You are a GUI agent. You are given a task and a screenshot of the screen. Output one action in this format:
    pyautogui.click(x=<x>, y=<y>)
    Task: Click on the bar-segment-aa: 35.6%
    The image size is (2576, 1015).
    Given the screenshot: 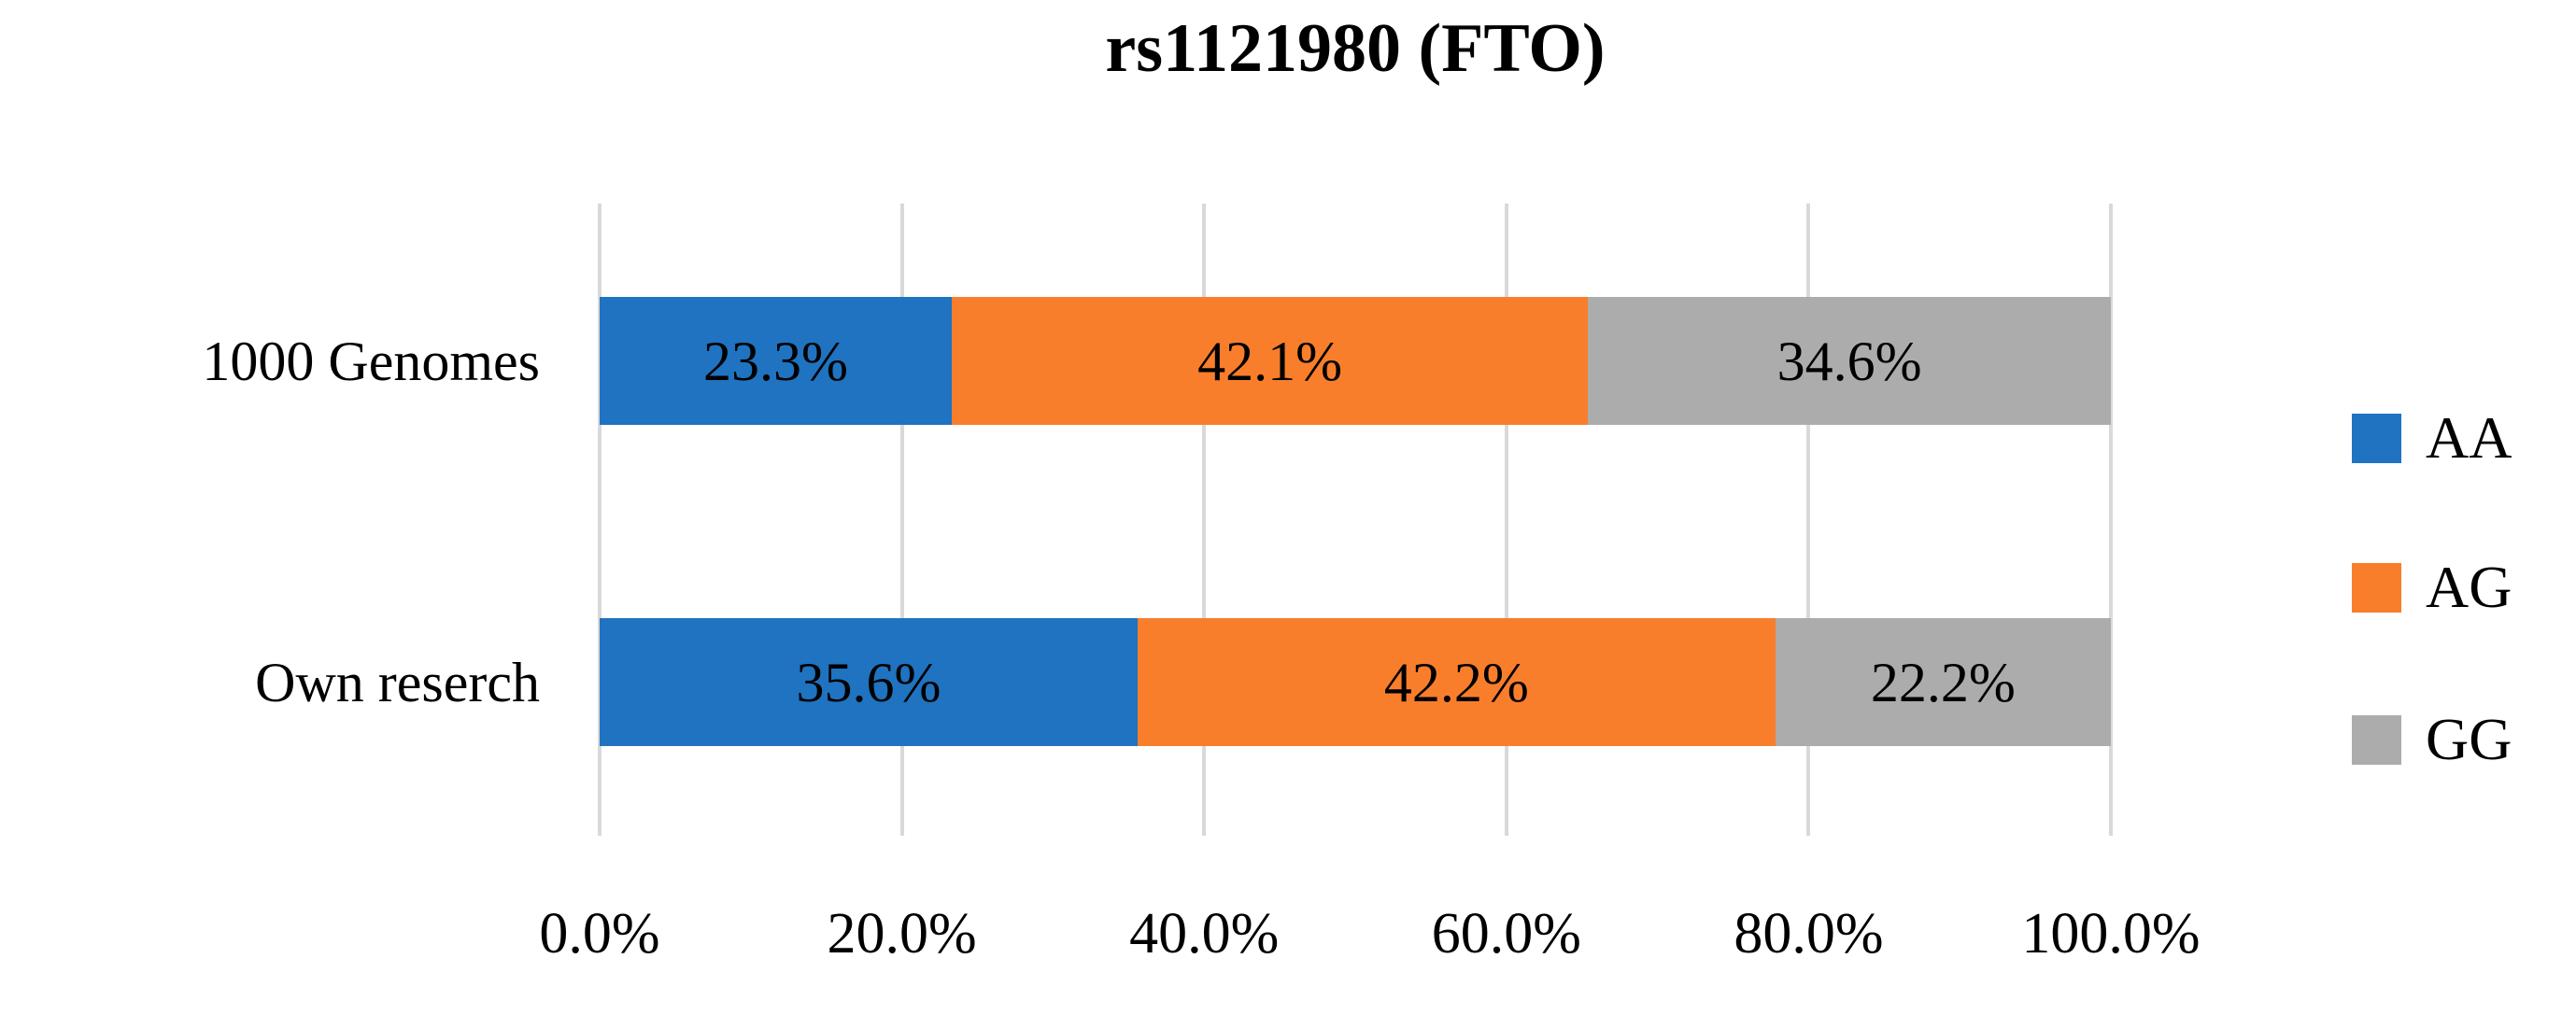 What is the action you would take?
    pyautogui.click(x=869, y=682)
    